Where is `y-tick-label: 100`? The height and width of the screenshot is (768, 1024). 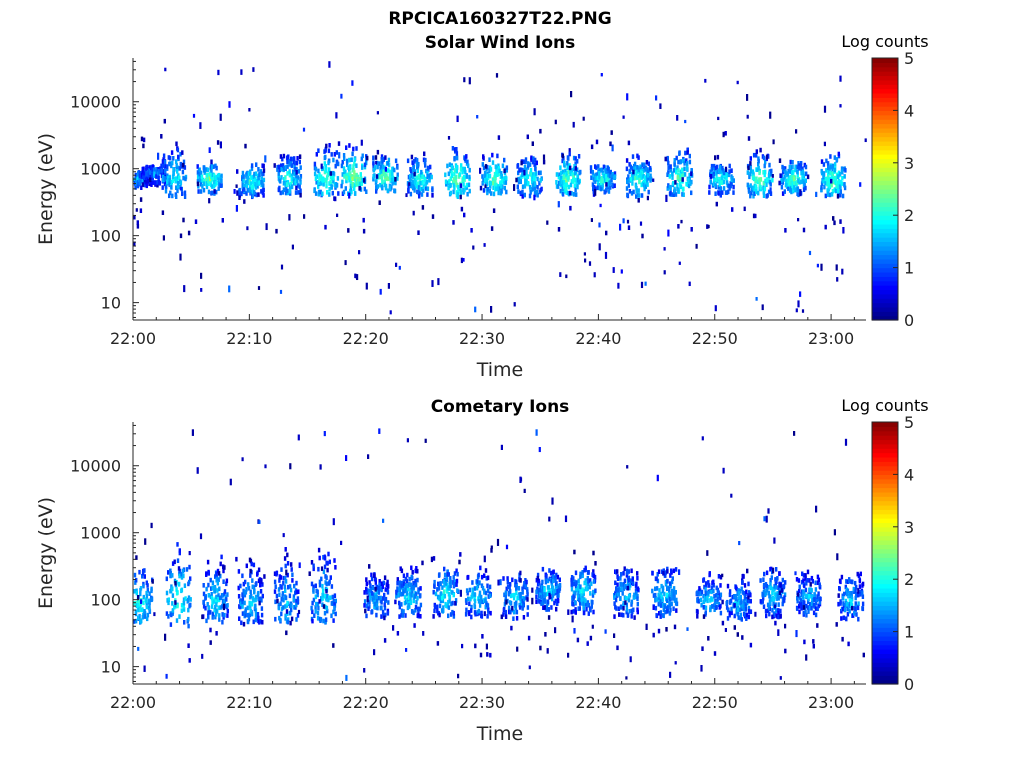
y-tick-label: 100 is located at coordinates (105, 236).